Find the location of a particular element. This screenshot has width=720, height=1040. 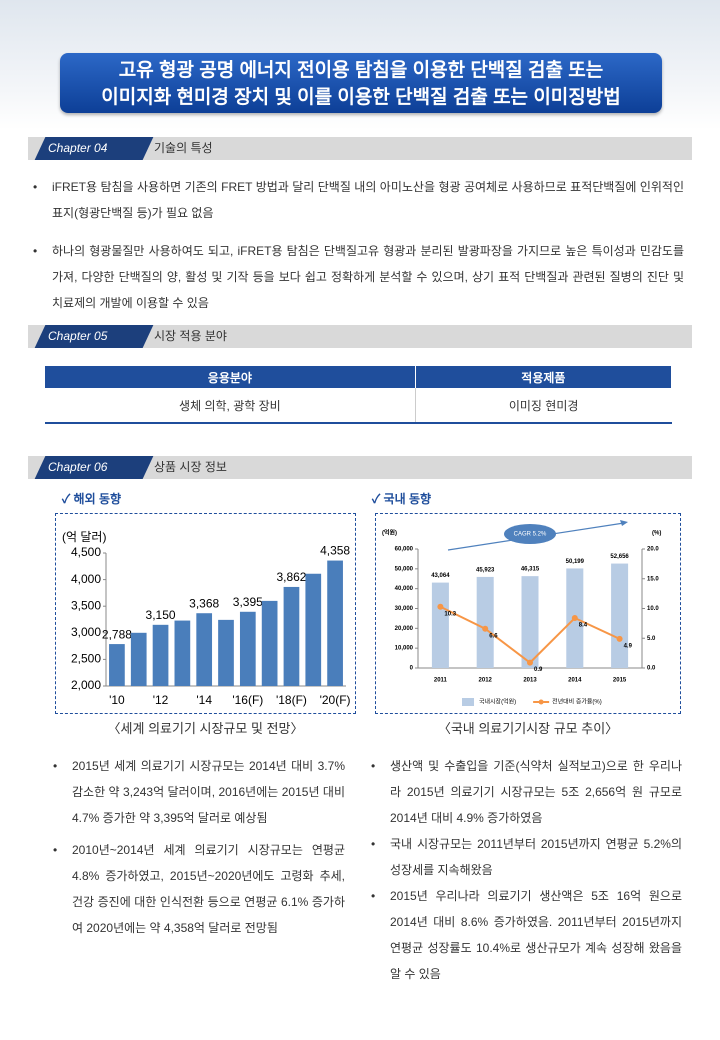

y2-tick-label: 15.0 is located at coordinates (653, 579).